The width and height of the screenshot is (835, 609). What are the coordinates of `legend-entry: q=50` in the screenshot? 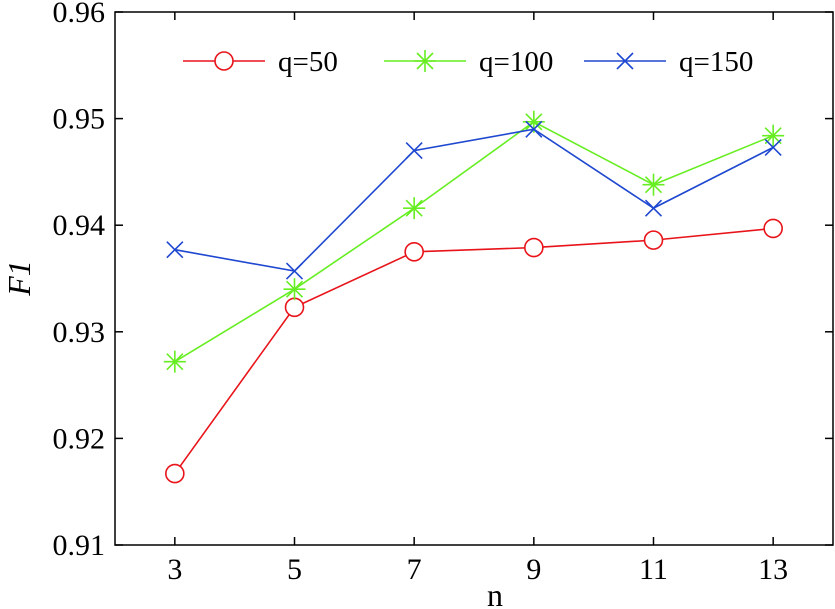 It's located at (260, 62).